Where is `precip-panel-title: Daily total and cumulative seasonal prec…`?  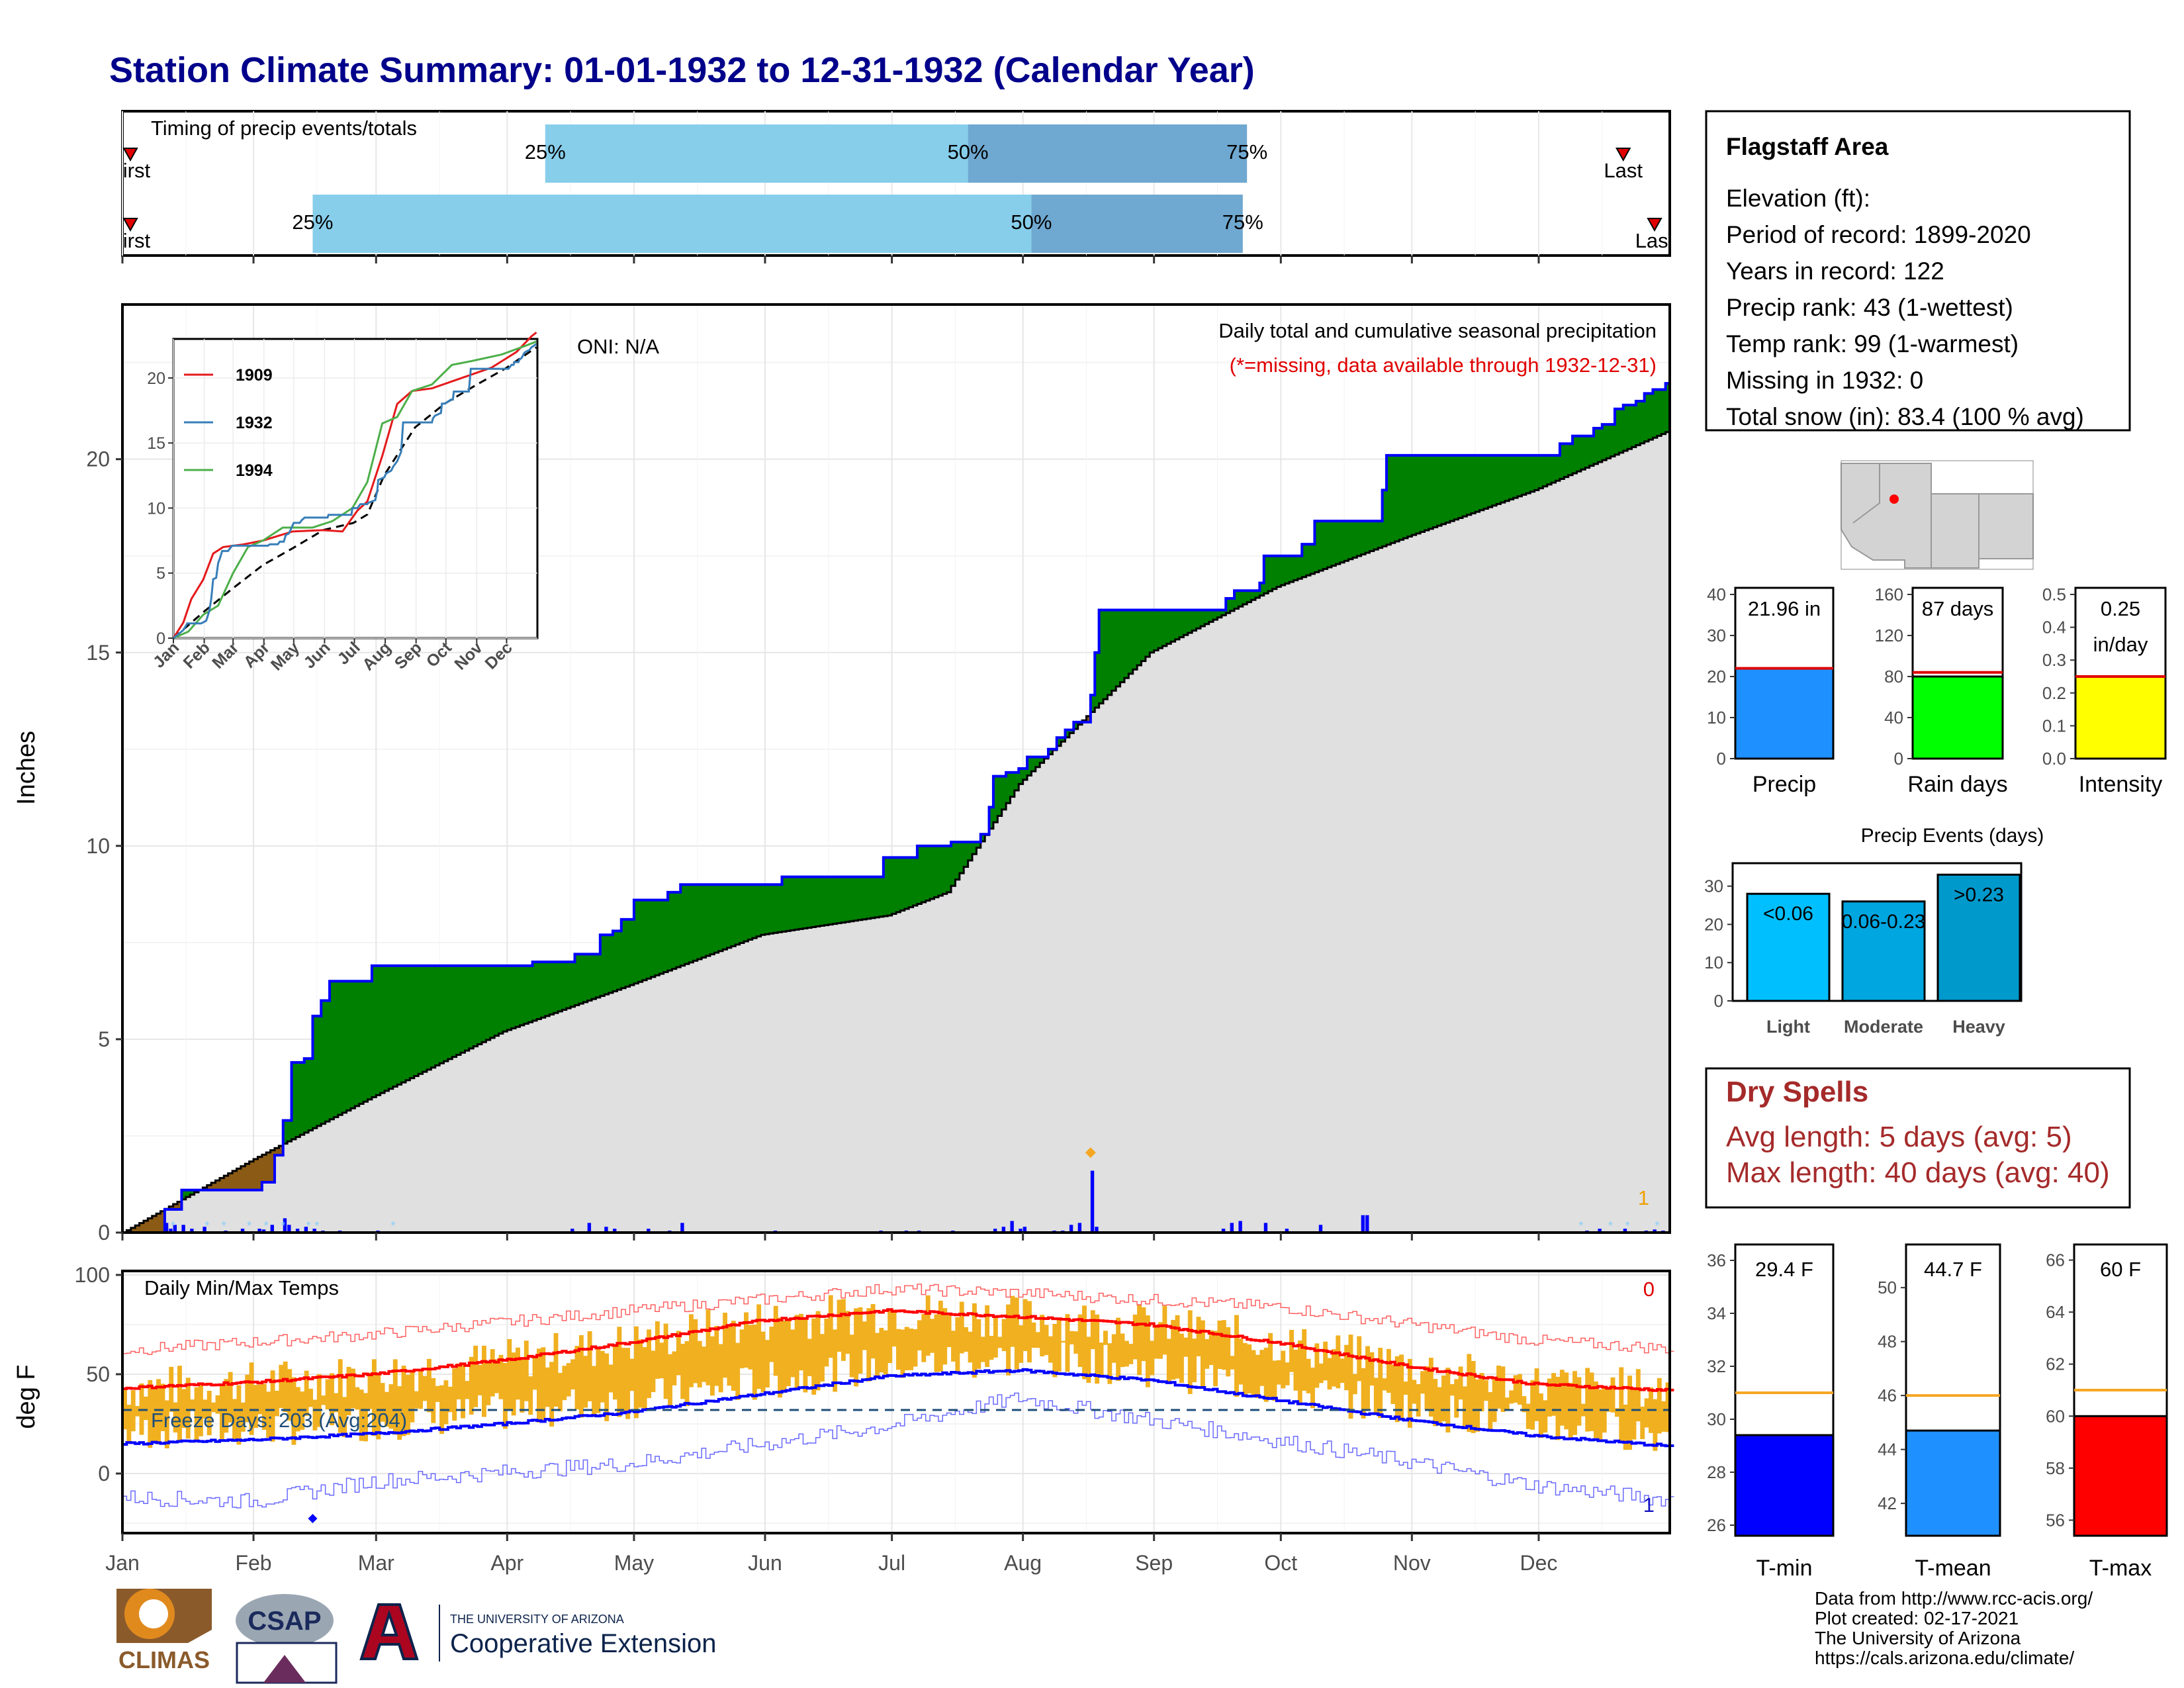
precip-panel-title: Daily total and cumulative seasonal prec… is located at coordinates (1437, 330).